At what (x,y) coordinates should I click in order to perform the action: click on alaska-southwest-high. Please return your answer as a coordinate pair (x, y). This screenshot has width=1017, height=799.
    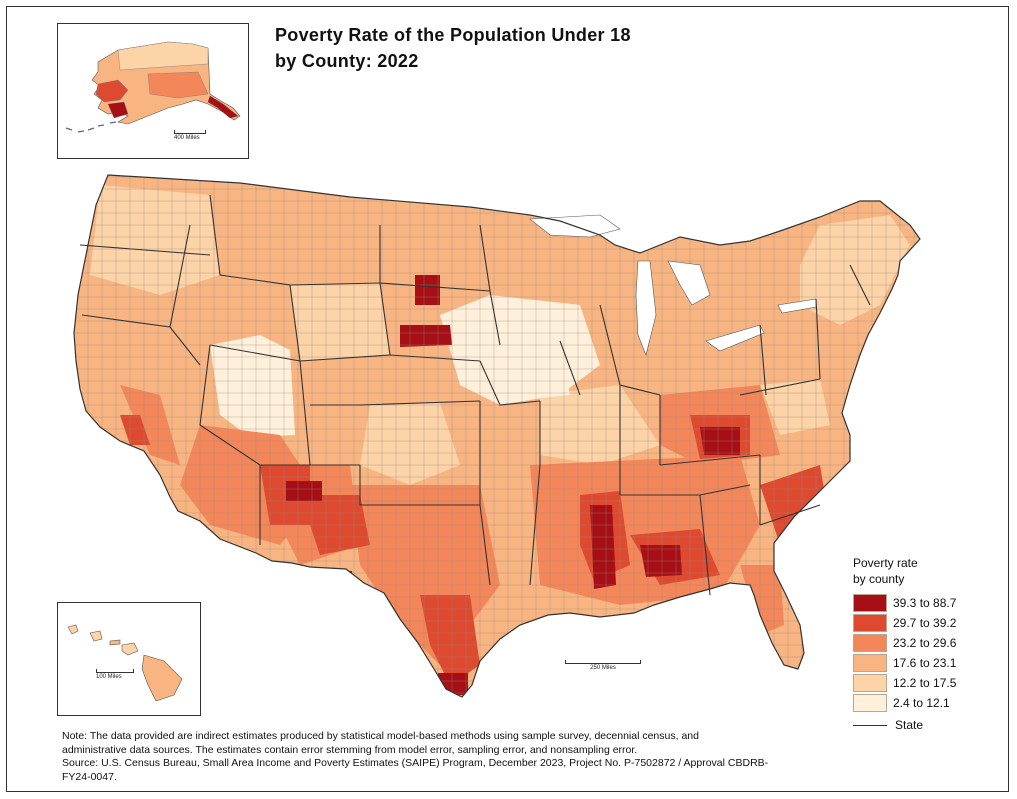
    Looking at the image, I should click on (118, 110).